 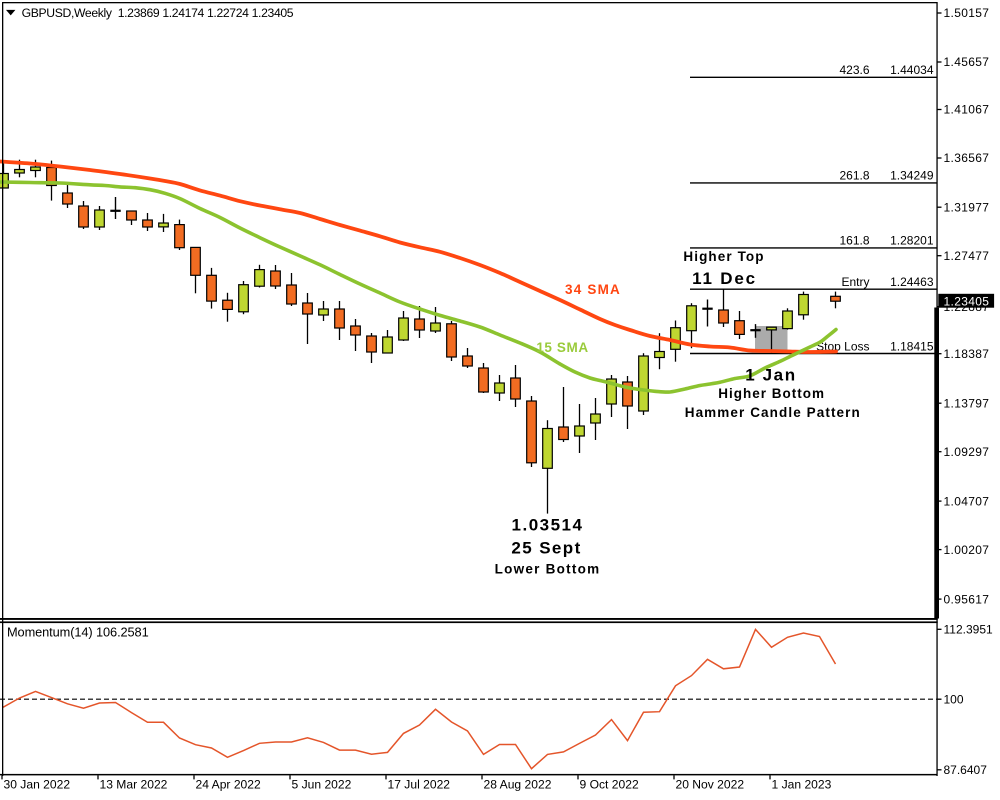 What do you see at coordinates (78, 632) in the screenshot?
I see `svg-text: Momentum(14) 106.2581` at bounding box center [78, 632].